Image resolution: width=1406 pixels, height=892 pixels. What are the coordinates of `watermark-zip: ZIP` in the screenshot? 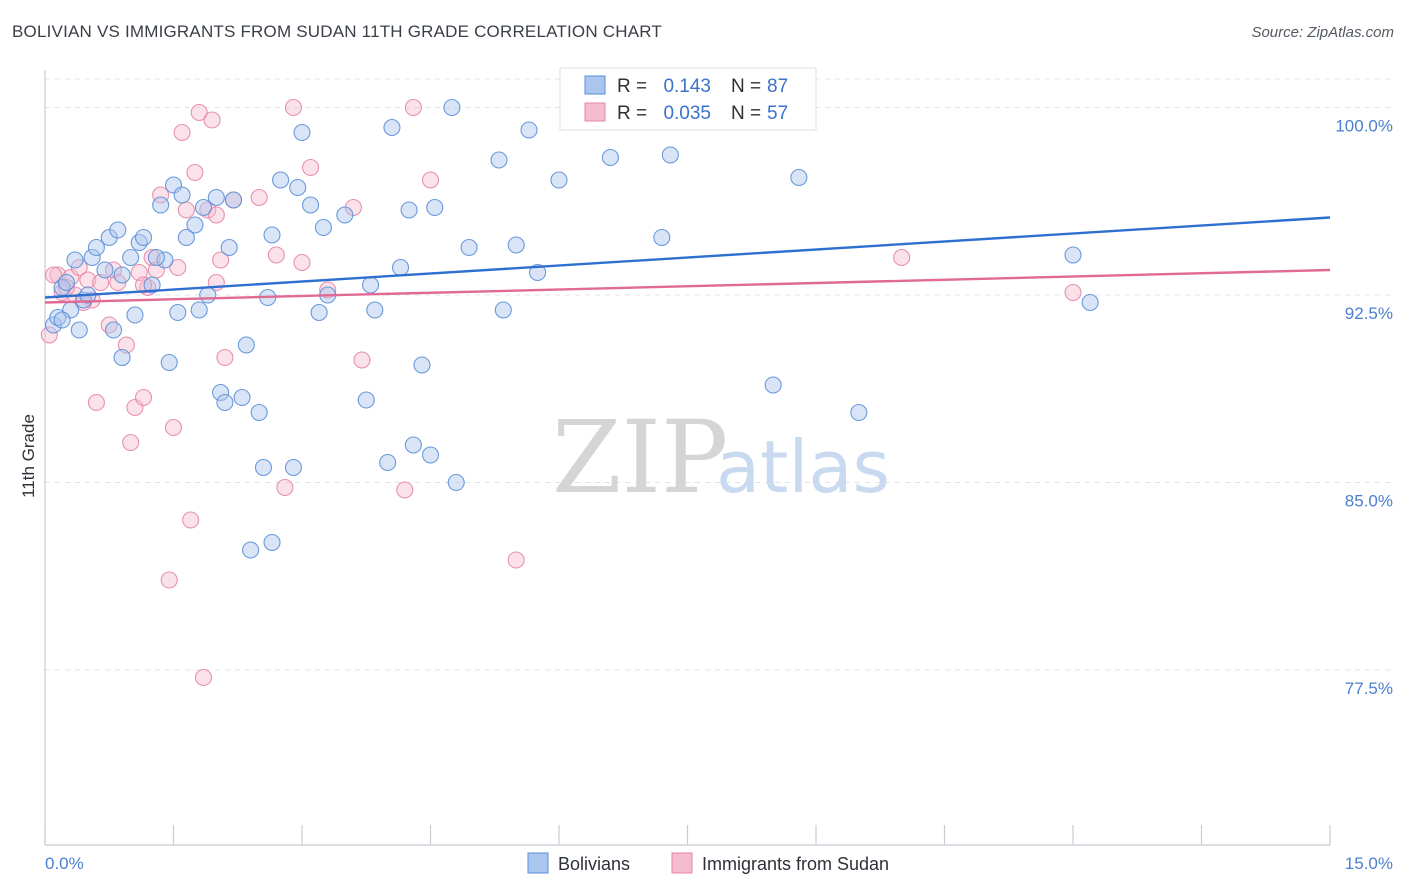 It's located at (640, 457).